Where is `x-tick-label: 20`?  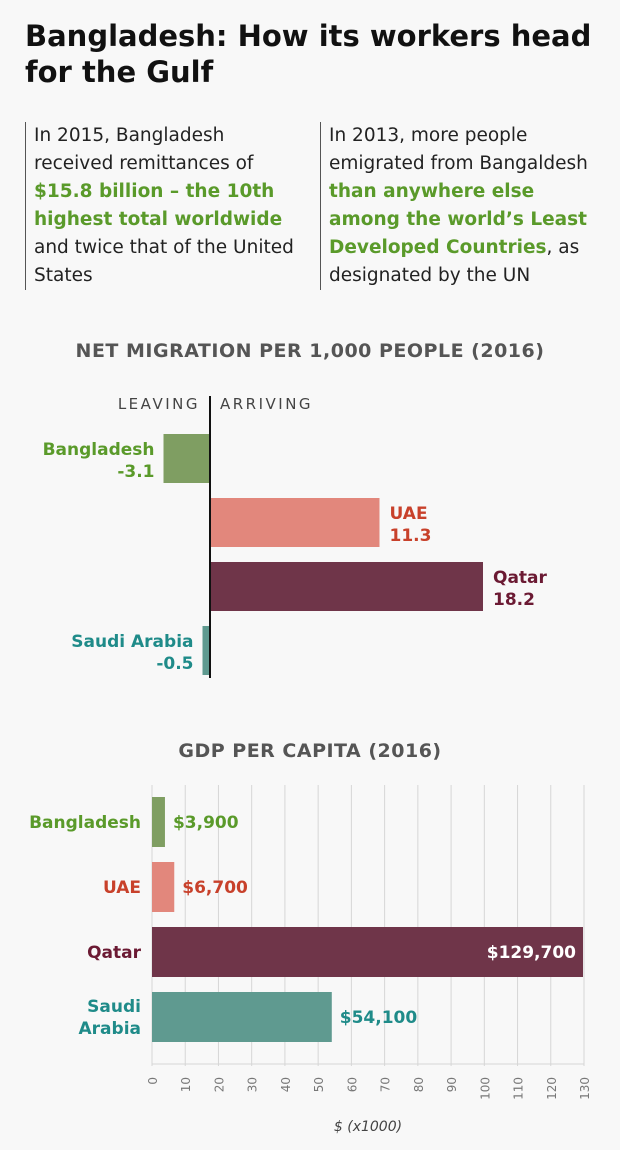
x-tick-label: 20 is located at coordinates (219, 1084).